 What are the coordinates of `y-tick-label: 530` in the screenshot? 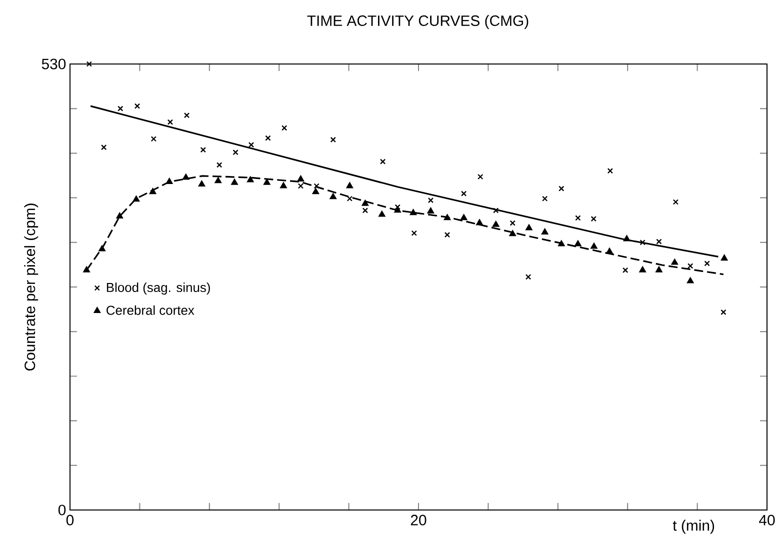 It's located at (54, 64).